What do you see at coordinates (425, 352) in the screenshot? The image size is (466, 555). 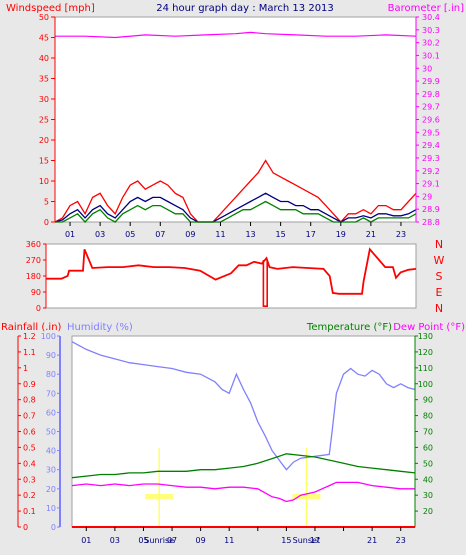 I see `temperature-tick-label: 120` at bounding box center [425, 352].